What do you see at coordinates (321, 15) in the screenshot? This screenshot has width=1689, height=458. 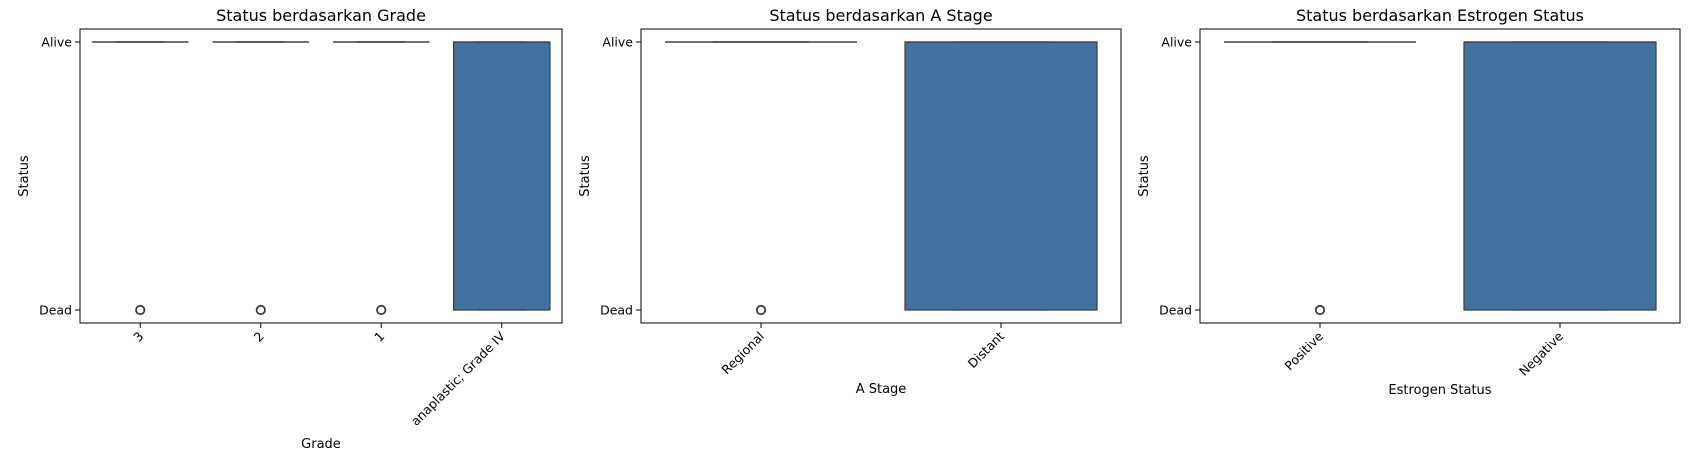 I see `chart-title: Status berdasarkan Grade` at bounding box center [321, 15].